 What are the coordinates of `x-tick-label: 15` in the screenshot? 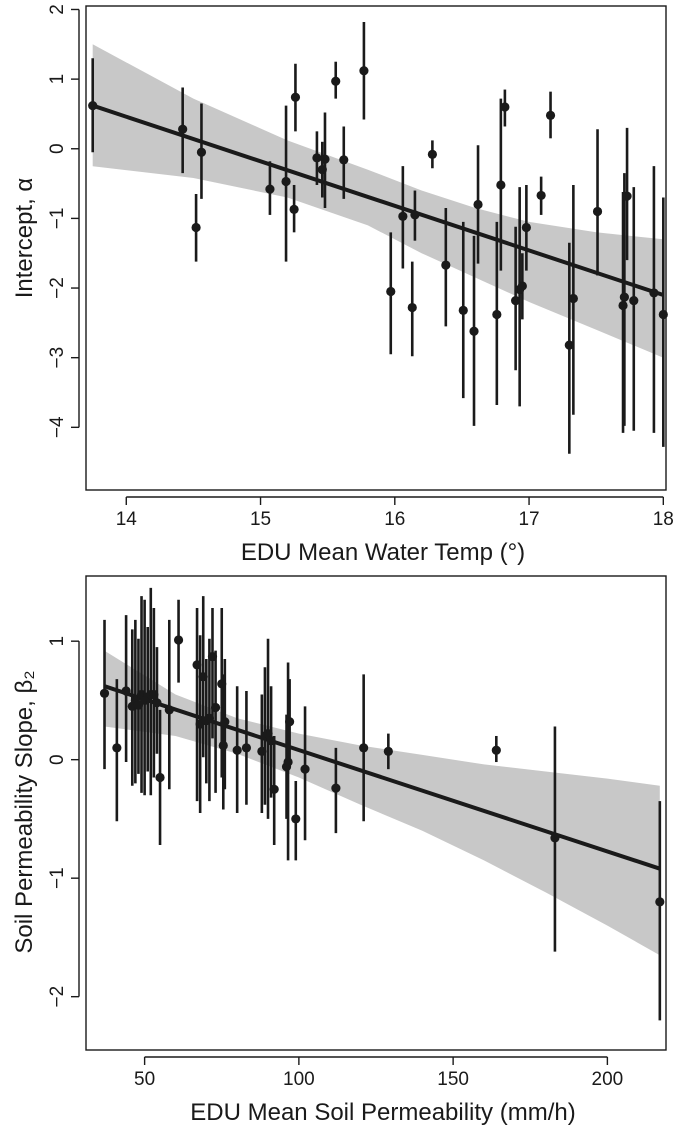 It's located at (260, 519).